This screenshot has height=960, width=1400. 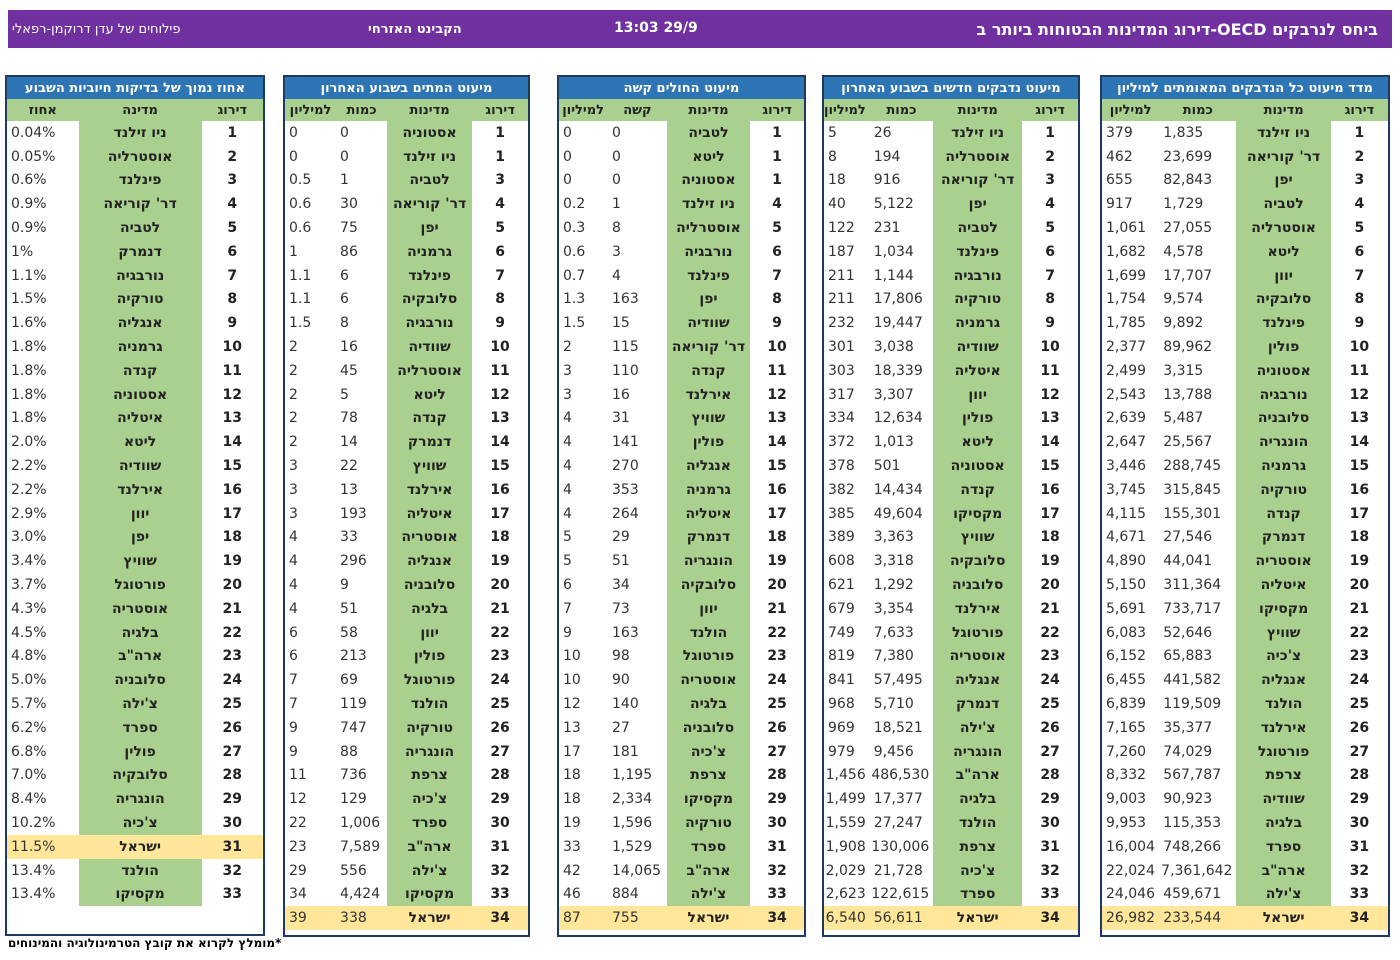 What do you see at coordinates (681, 656) in the screenshot?
I see `table-row: 23 פורטוגל 98 10` at bounding box center [681, 656].